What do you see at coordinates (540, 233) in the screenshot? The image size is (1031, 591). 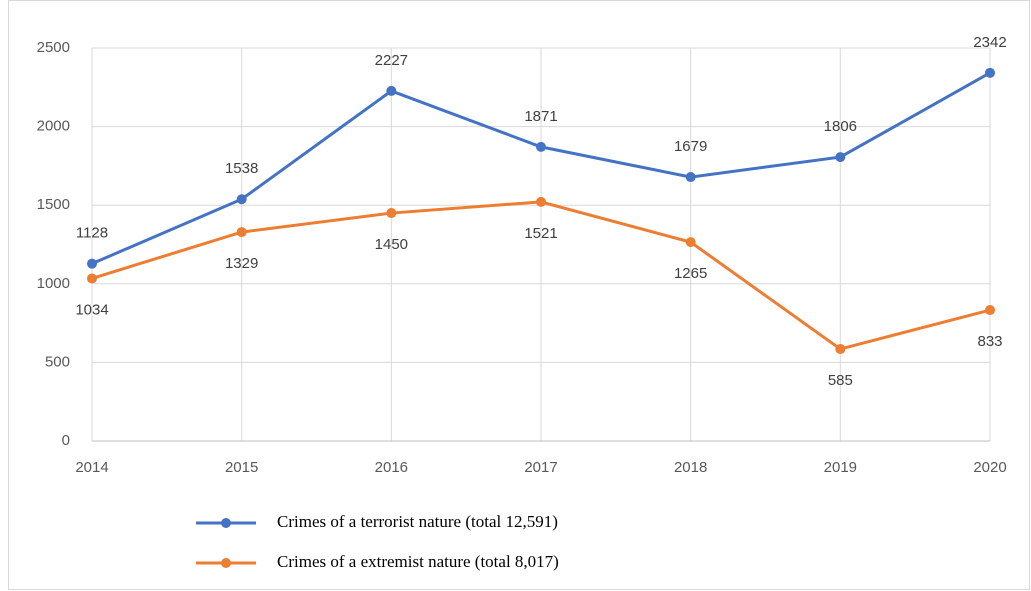 I see `data-label: 1521` at bounding box center [540, 233].